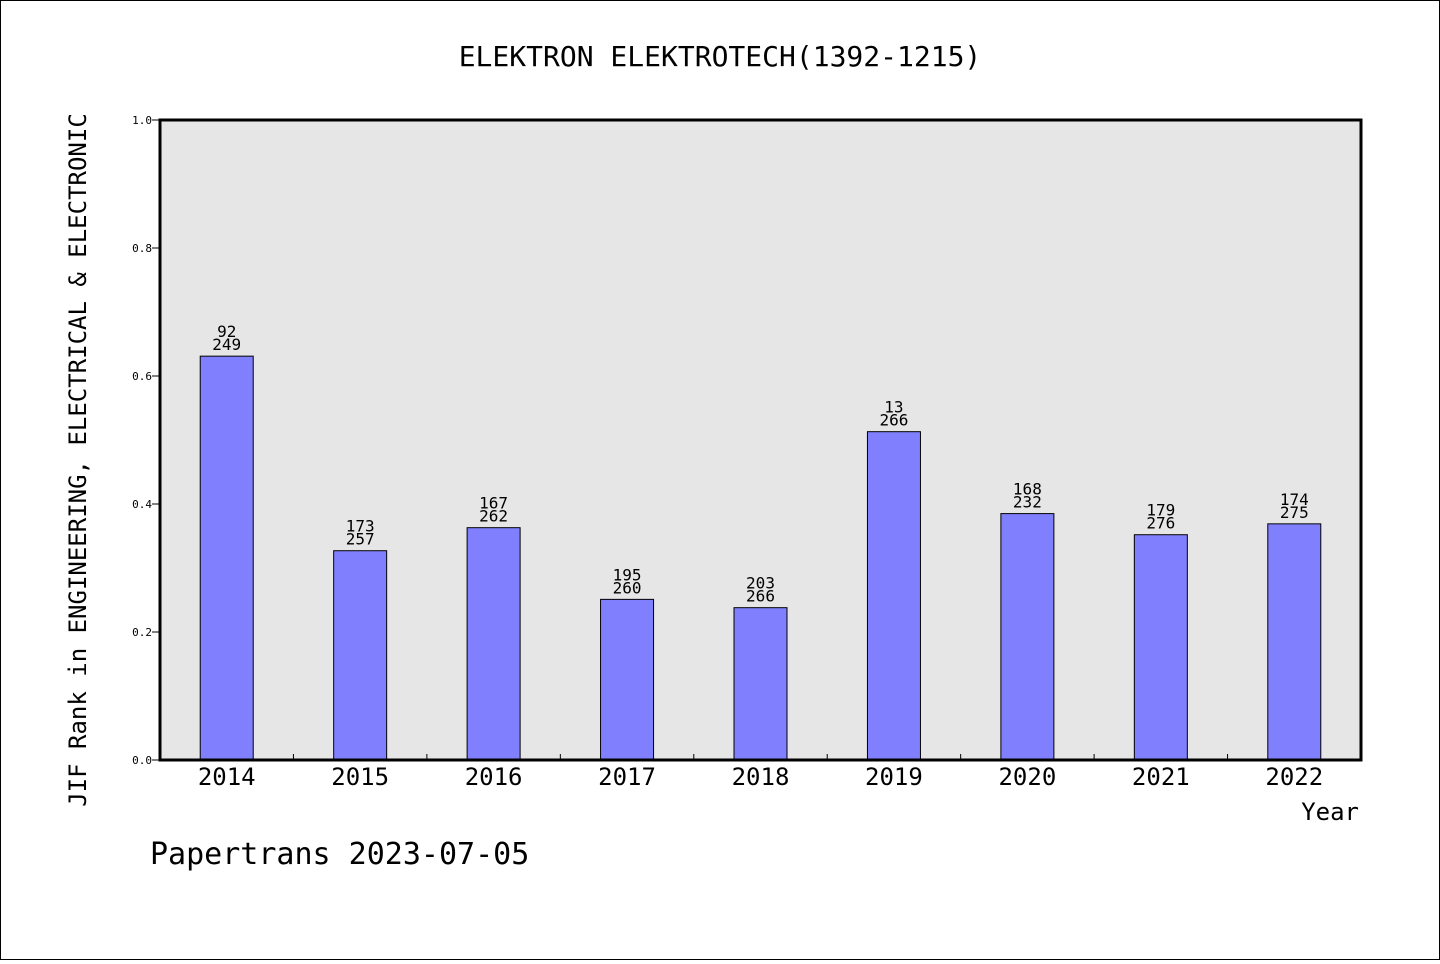  Describe the element at coordinates (360, 526) in the screenshot. I see `bar-label-rank: 173` at that location.